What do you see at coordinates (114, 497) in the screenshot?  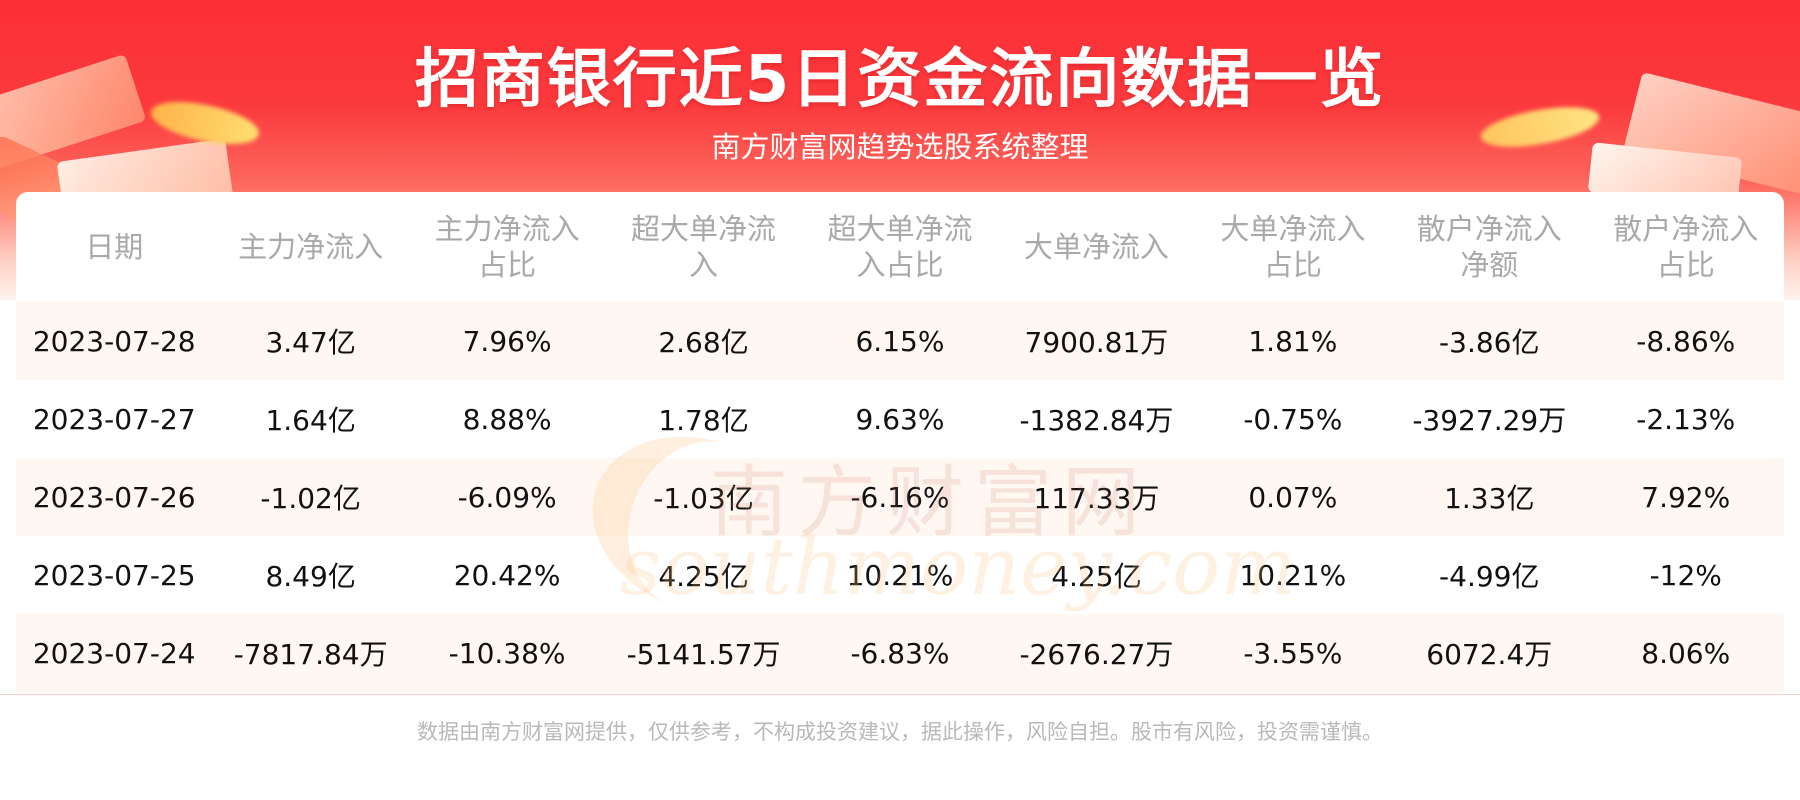 I see `cell-date: 2023-07-26` at bounding box center [114, 497].